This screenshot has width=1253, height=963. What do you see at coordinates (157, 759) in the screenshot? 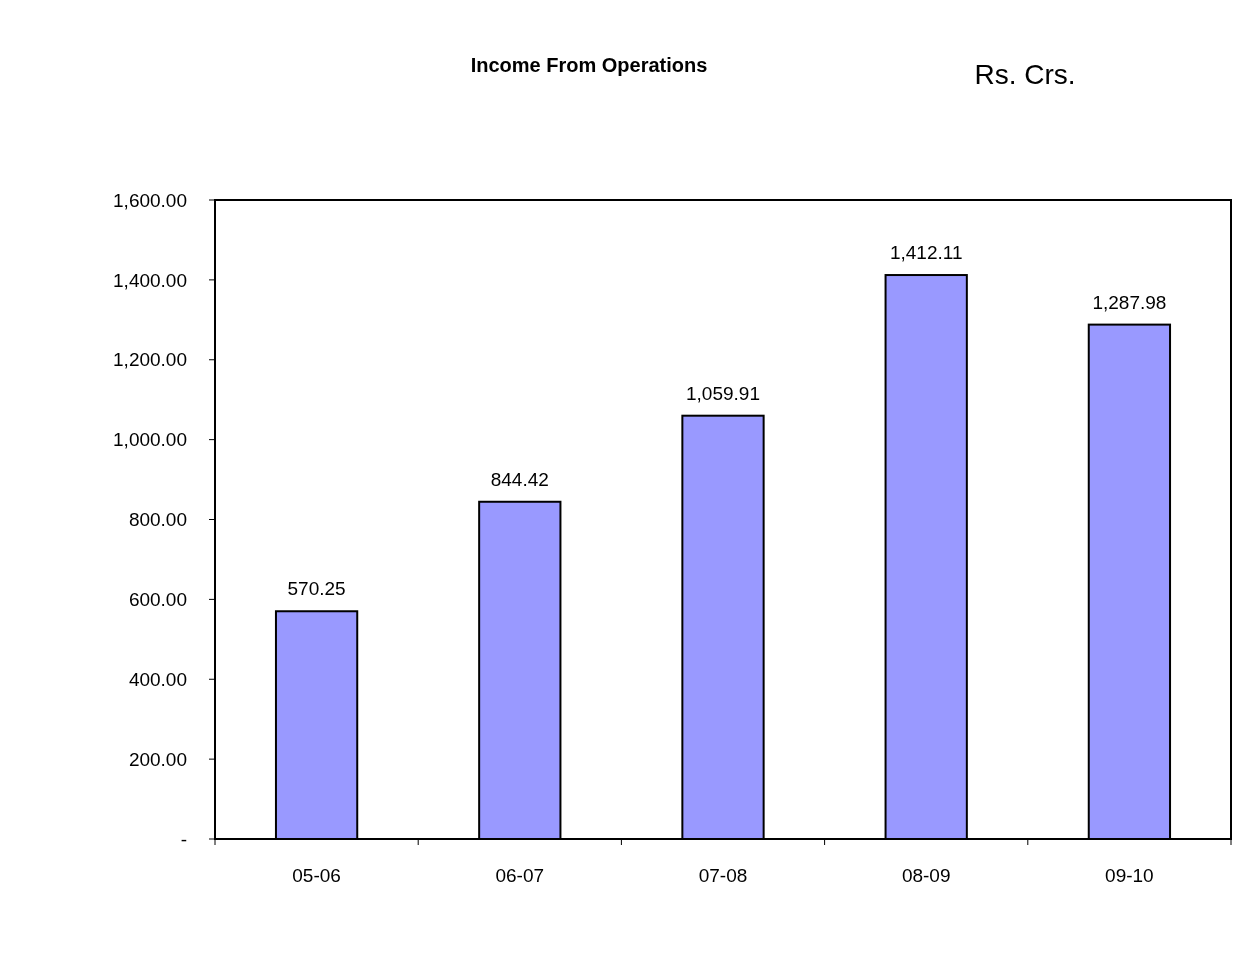
I see `y-tick-label: 200.00` at bounding box center [157, 759].